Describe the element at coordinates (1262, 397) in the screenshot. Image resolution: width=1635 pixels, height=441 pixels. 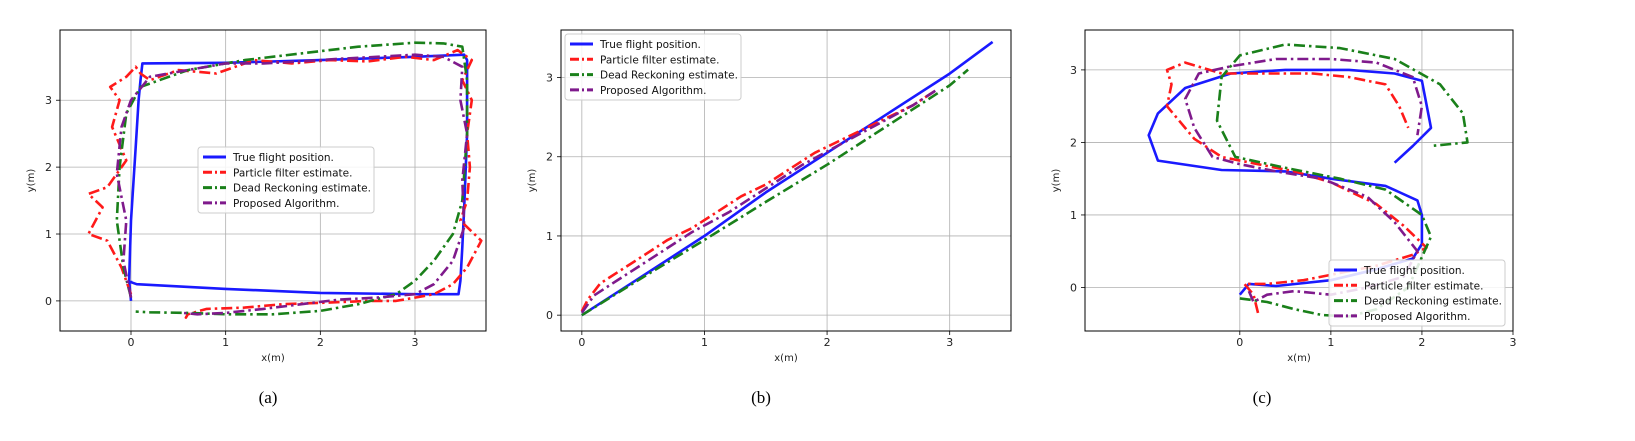
I see `panel-caption: (c)` at that location.